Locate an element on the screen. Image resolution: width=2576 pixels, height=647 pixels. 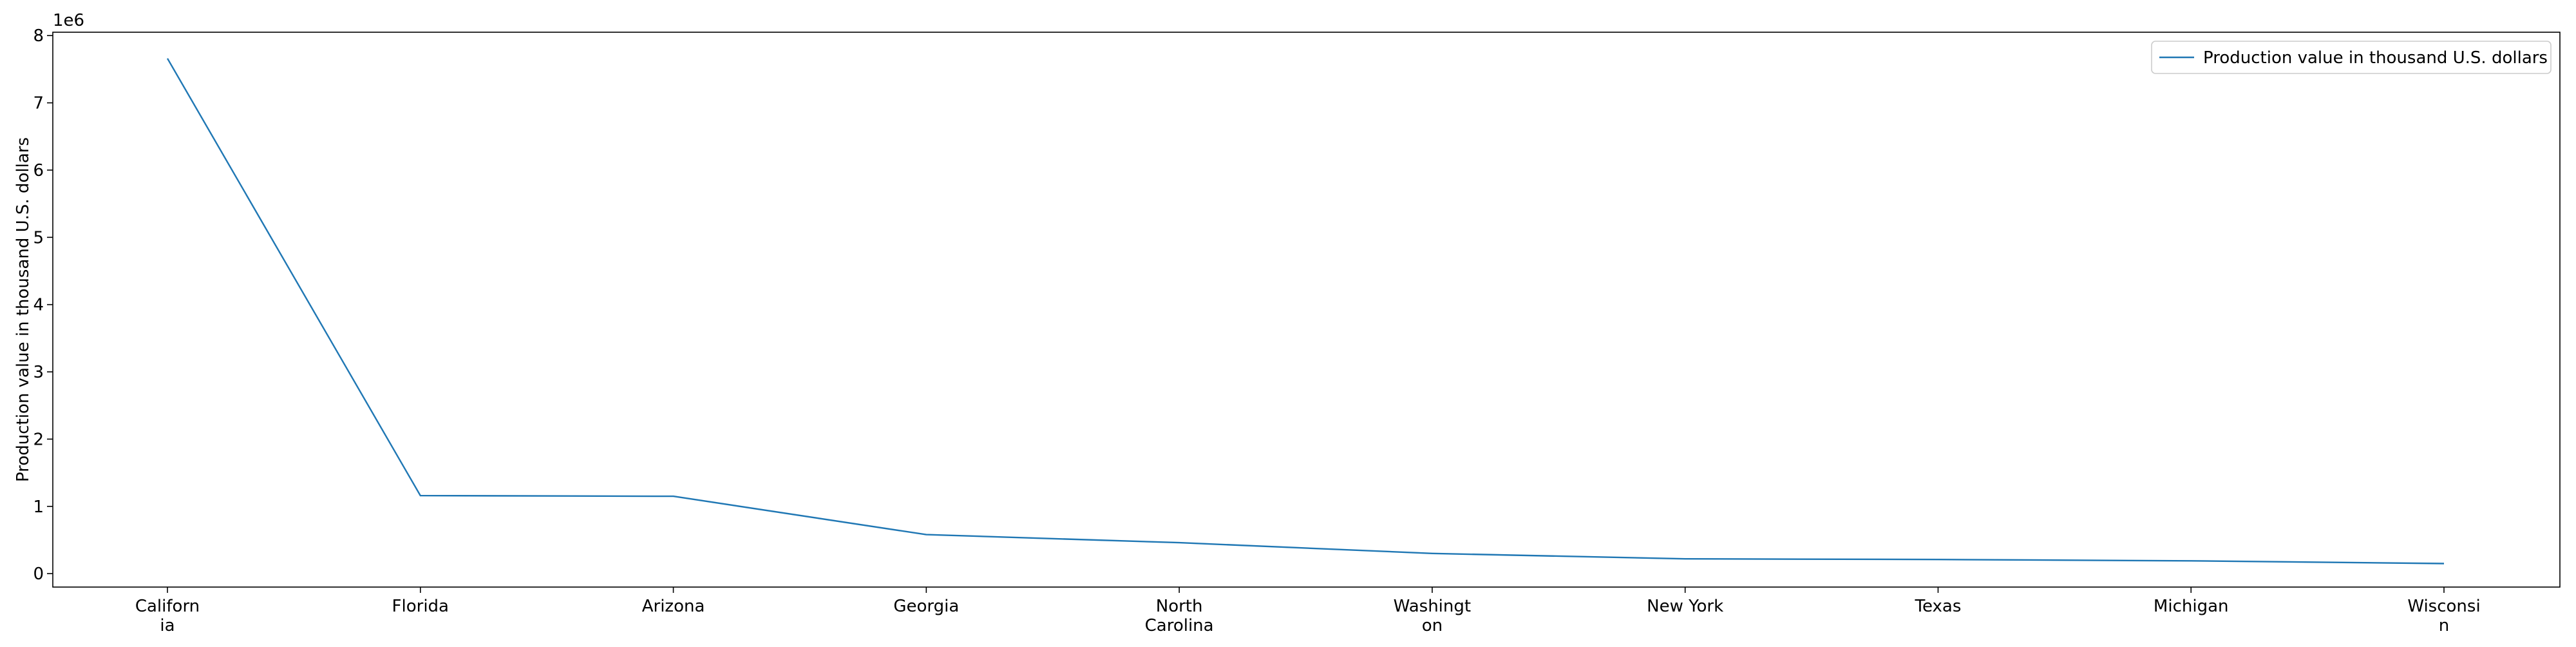
y-tick-label: 0 is located at coordinates (38, 574).